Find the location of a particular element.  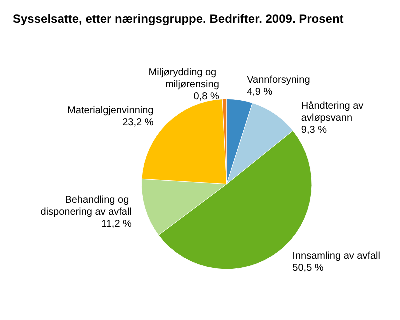

slice-label: Vannforsyning is located at coordinates (278, 80).